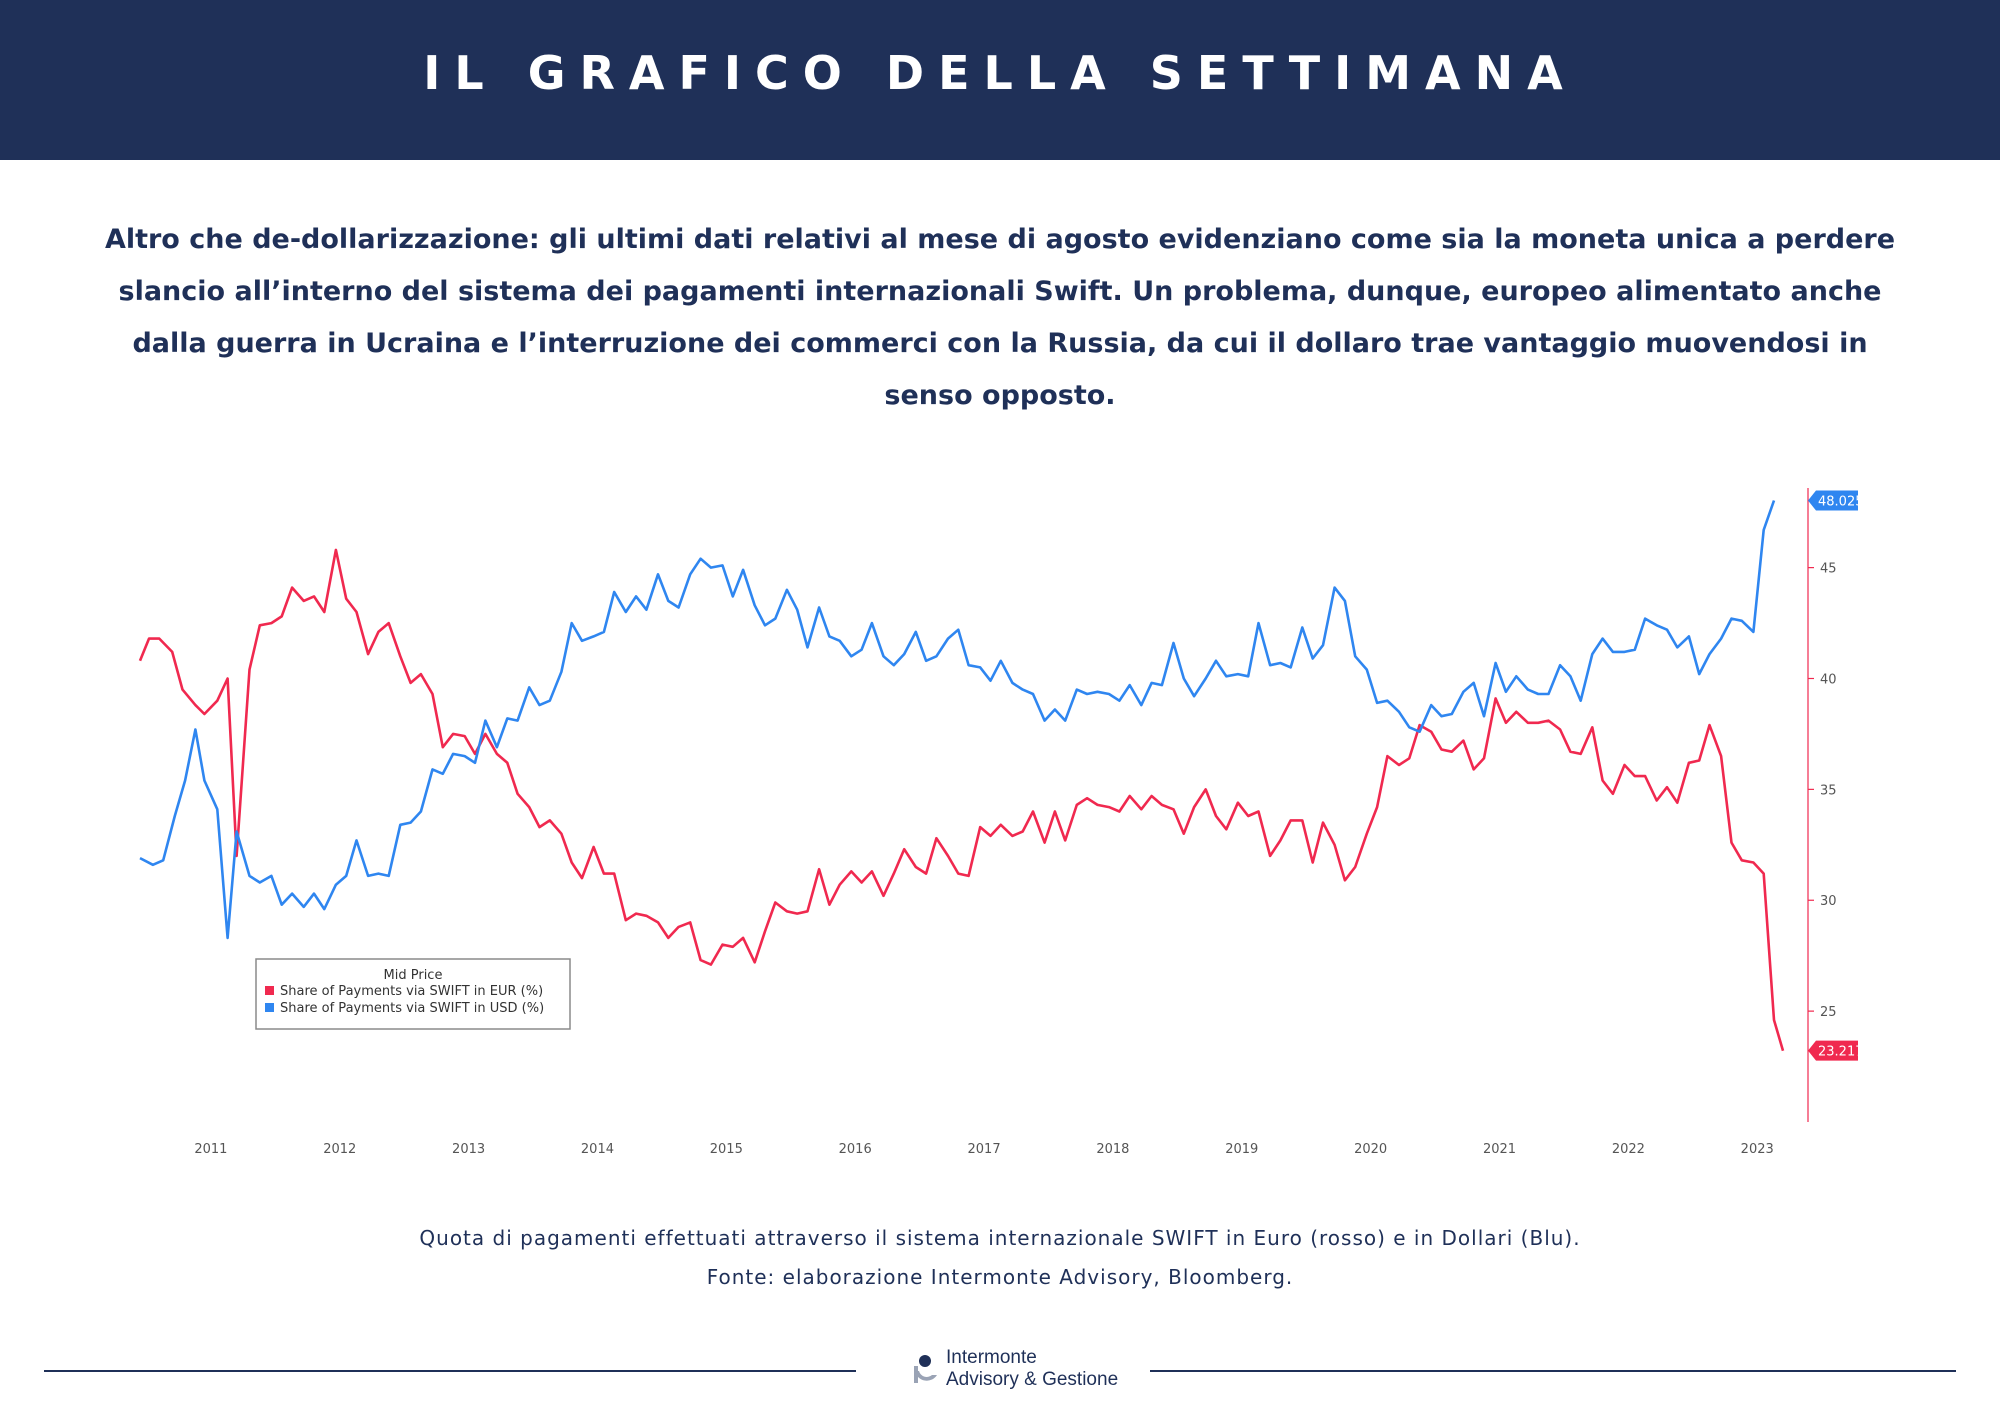 Image resolution: width=2000 pixels, height=1414 pixels. I want to click on y-tick-label: 35, so click(1828, 790).